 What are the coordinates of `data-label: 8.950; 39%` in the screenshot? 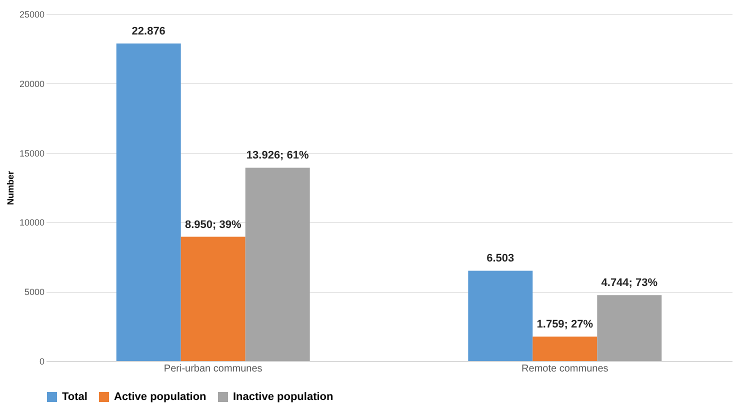 It's located at (213, 224).